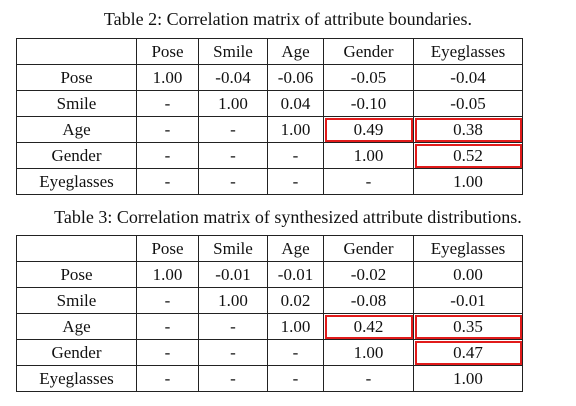  I want to click on table2-row-age: Age - - 1.00 0.49 0.38, so click(269, 129).